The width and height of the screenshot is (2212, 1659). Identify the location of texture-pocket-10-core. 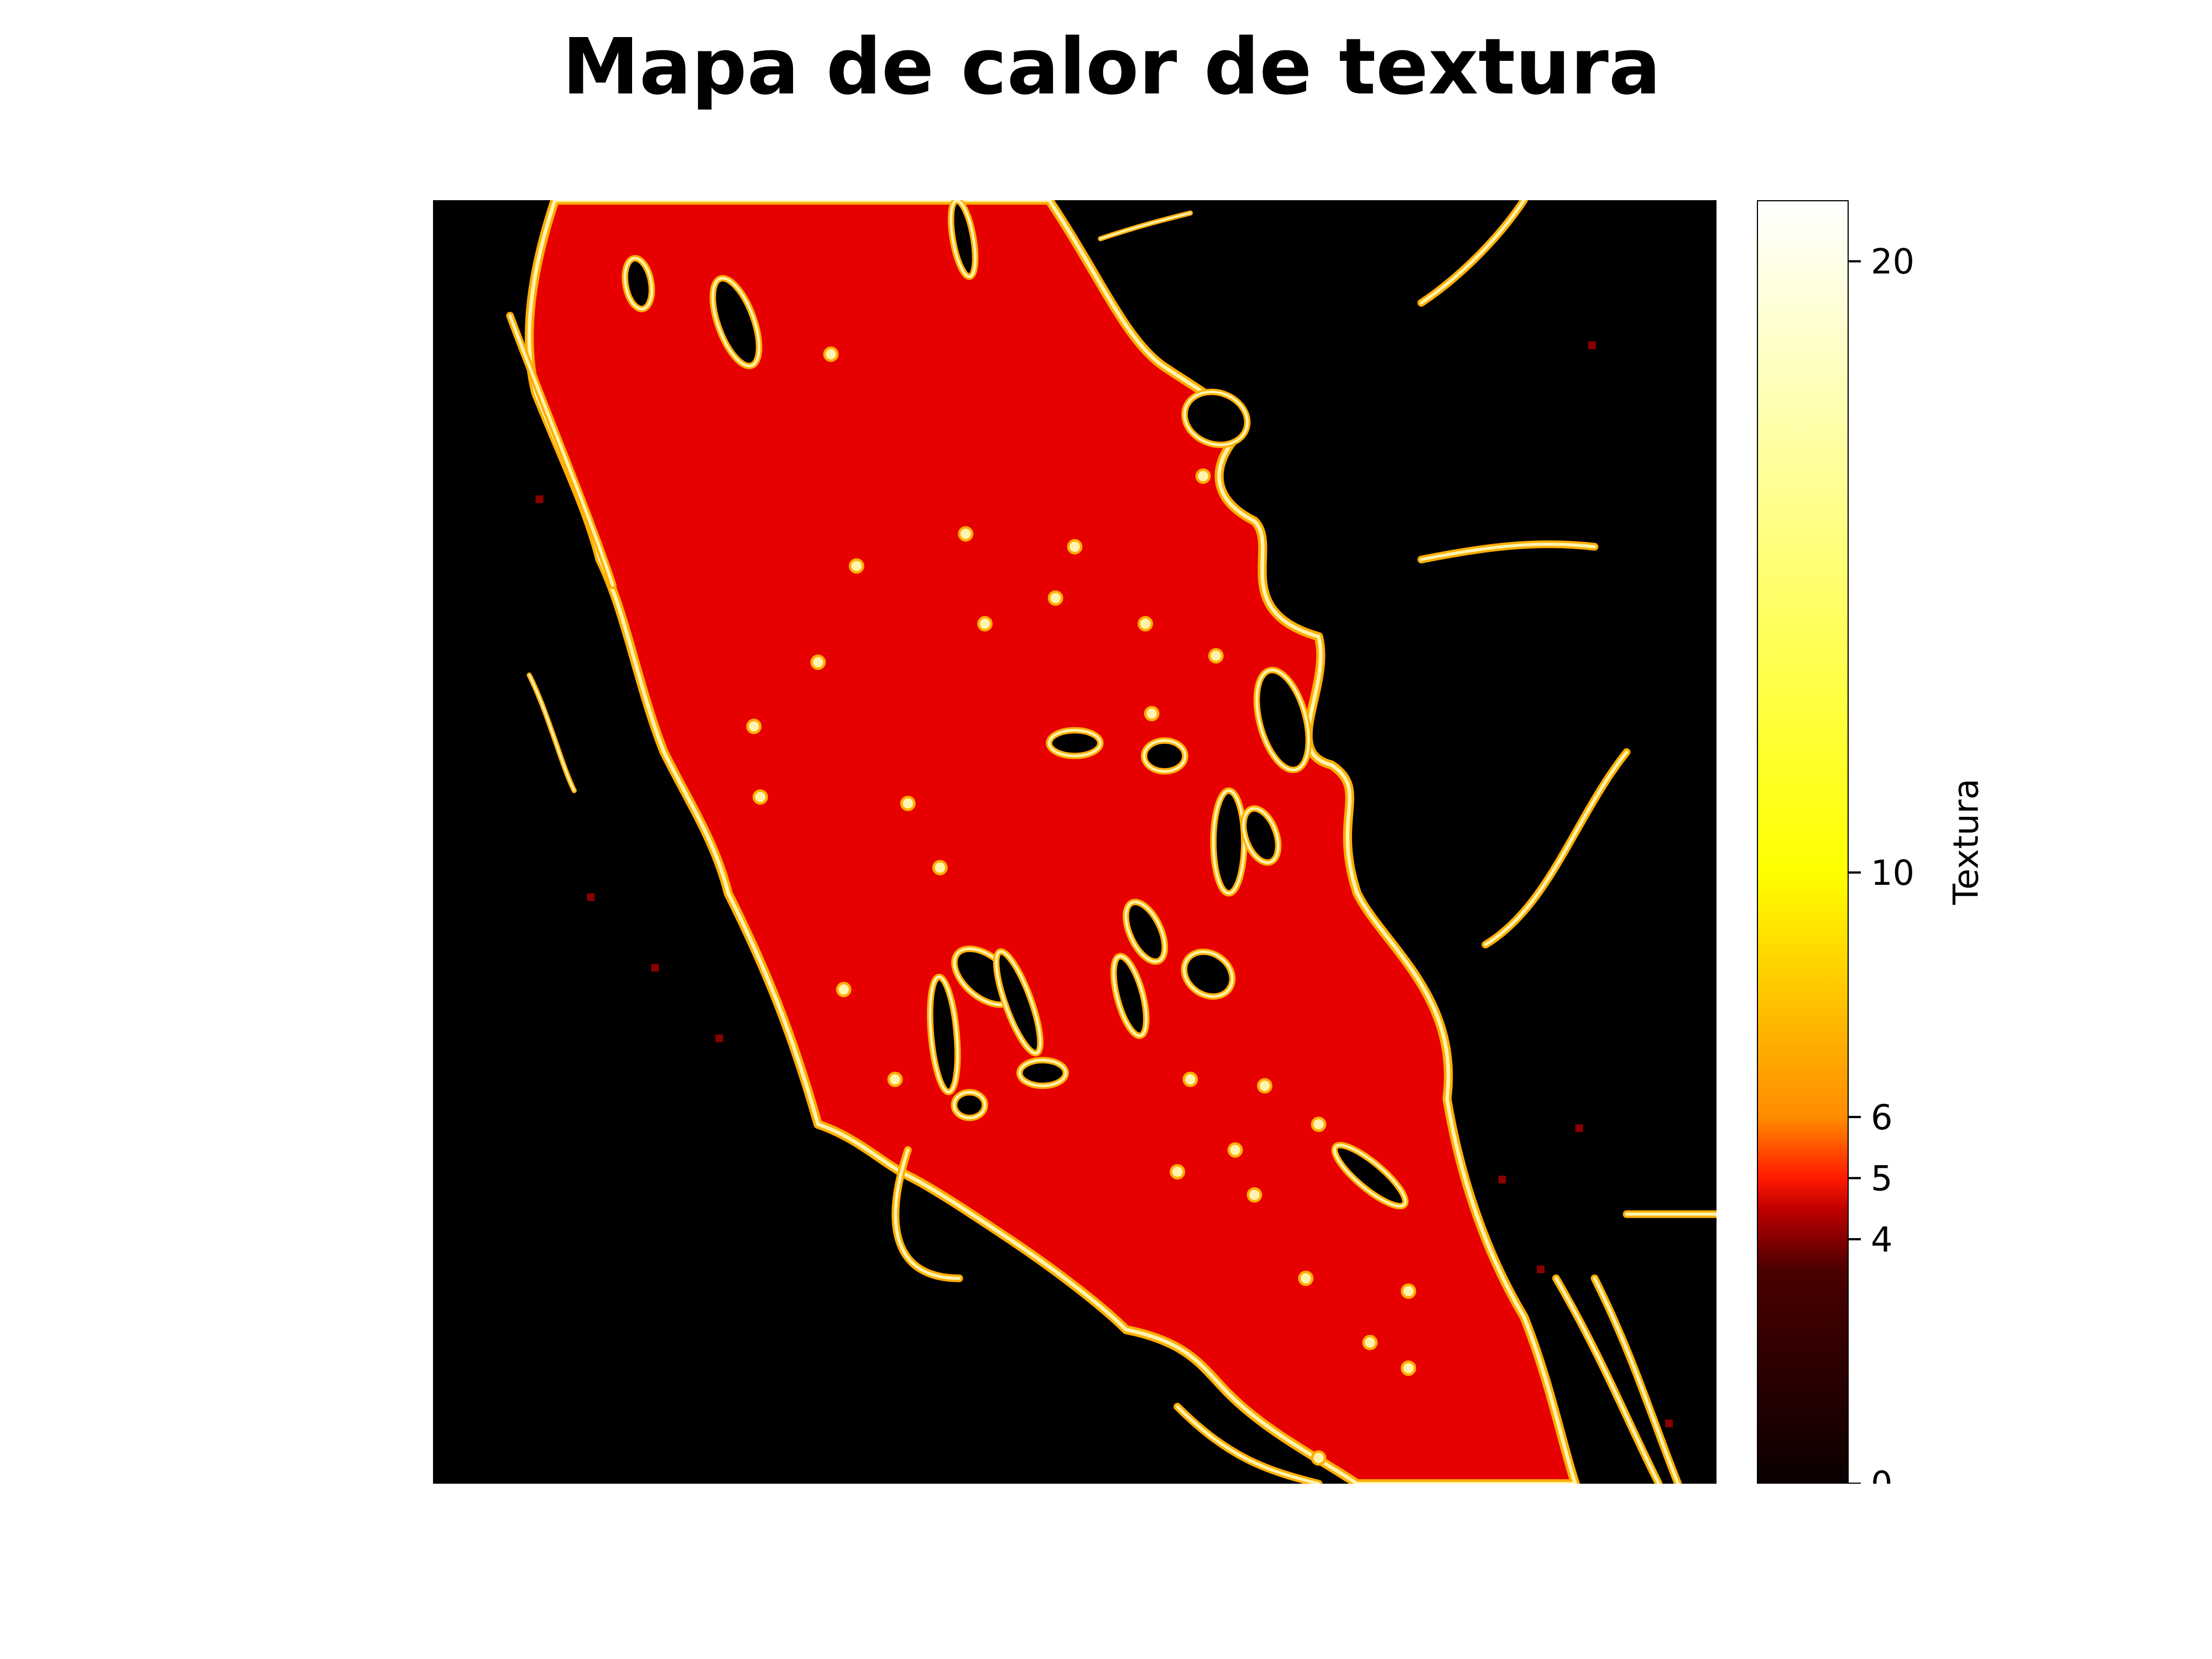
(1145, 932).